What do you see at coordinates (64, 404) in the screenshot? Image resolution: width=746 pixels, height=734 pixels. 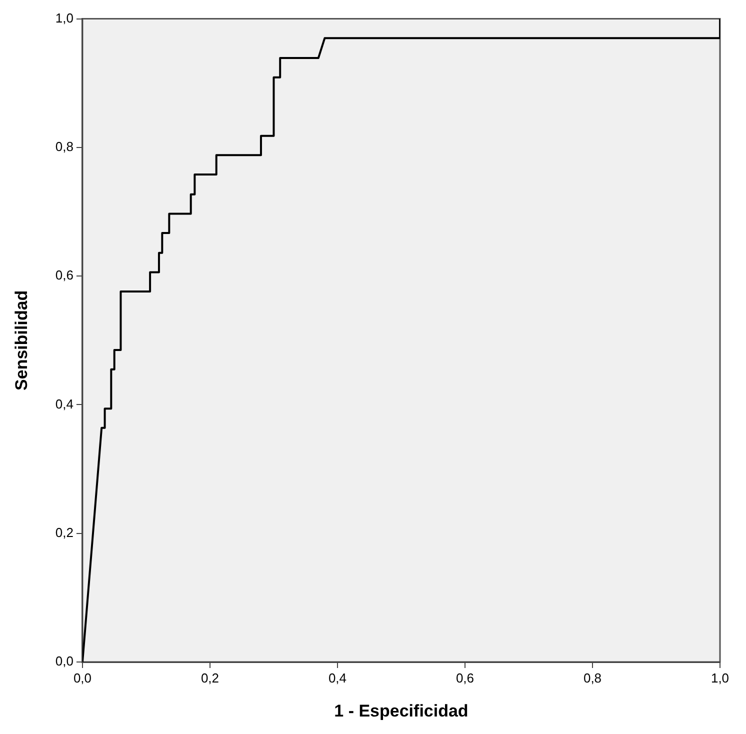 I see `y-tick-label: 0,4` at bounding box center [64, 404].